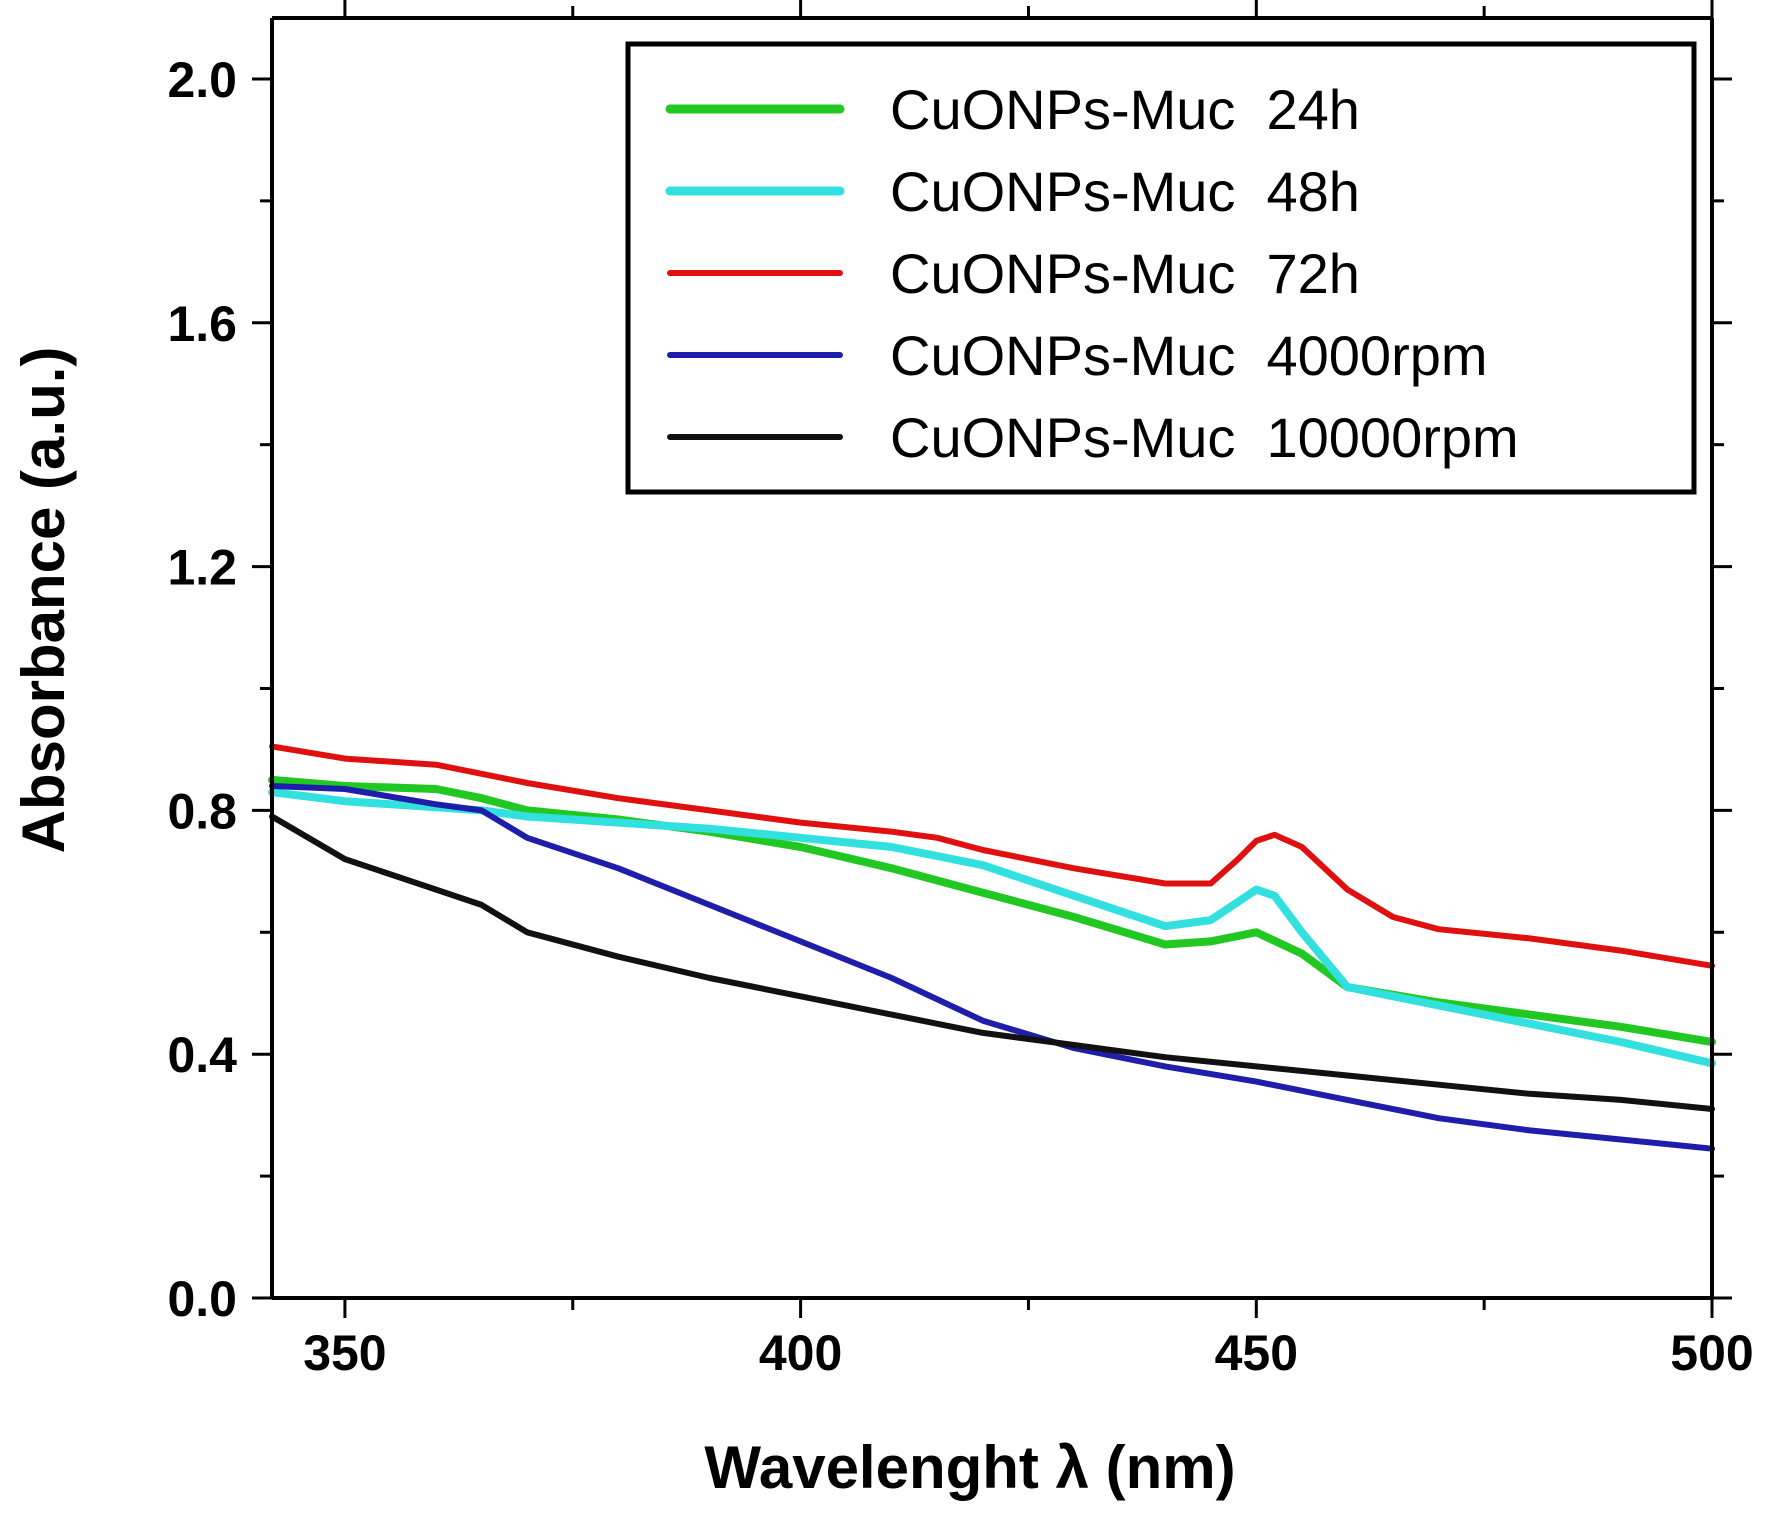 This screenshot has height=1520, width=1765. What do you see at coordinates (1711, 1353) in the screenshot?
I see `x-tick-label: 500` at bounding box center [1711, 1353].